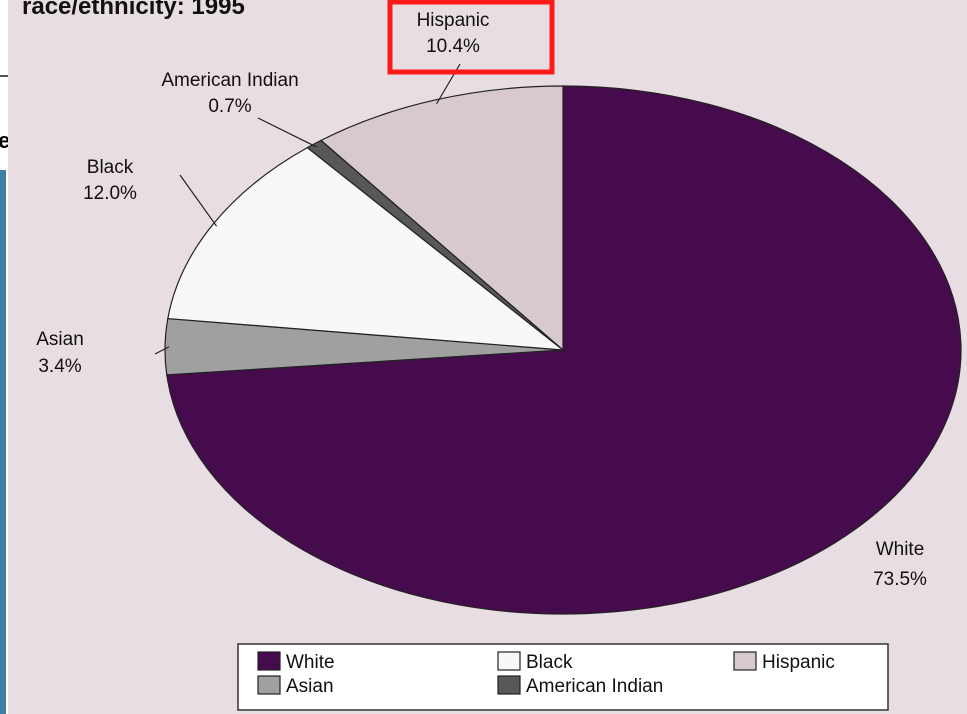 This screenshot has height=714, width=967. What do you see at coordinates (310, 662) in the screenshot?
I see `legend-label-white: White` at bounding box center [310, 662].